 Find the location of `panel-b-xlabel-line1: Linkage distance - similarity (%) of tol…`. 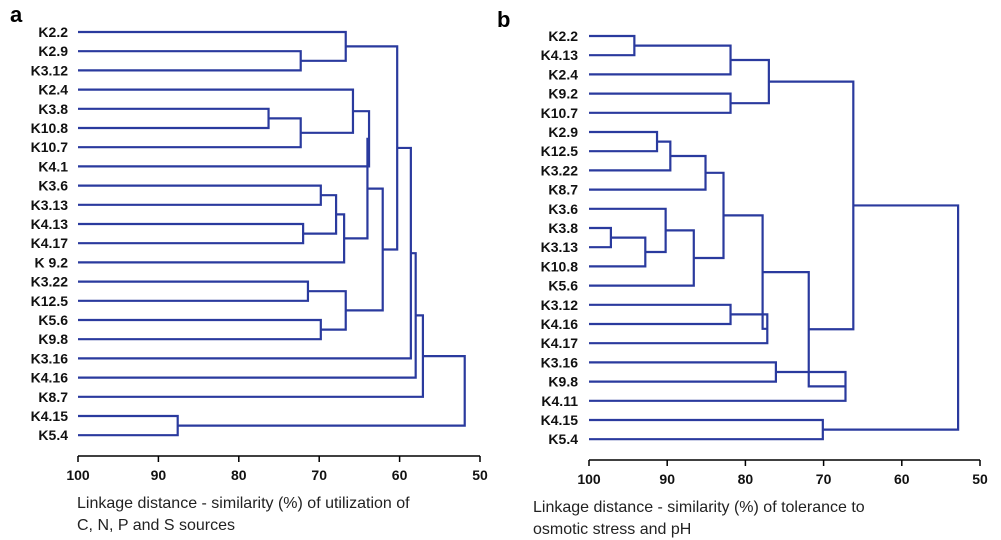

panel-b-xlabel-line1: Linkage distance - similarity (%) of tol… is located at coordinates (699, 507).